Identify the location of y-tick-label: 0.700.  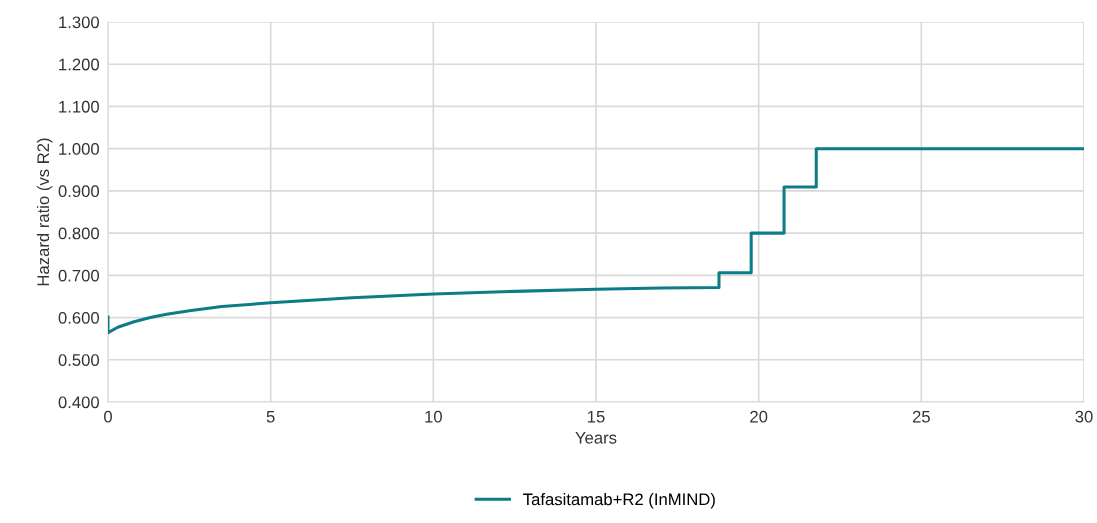
(79, 275).